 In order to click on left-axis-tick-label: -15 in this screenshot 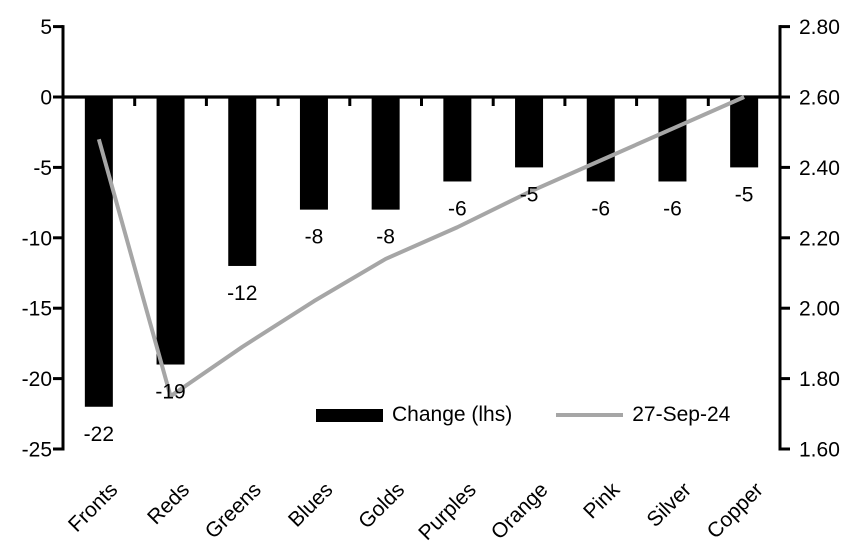, I will do `click(37, 309)`.